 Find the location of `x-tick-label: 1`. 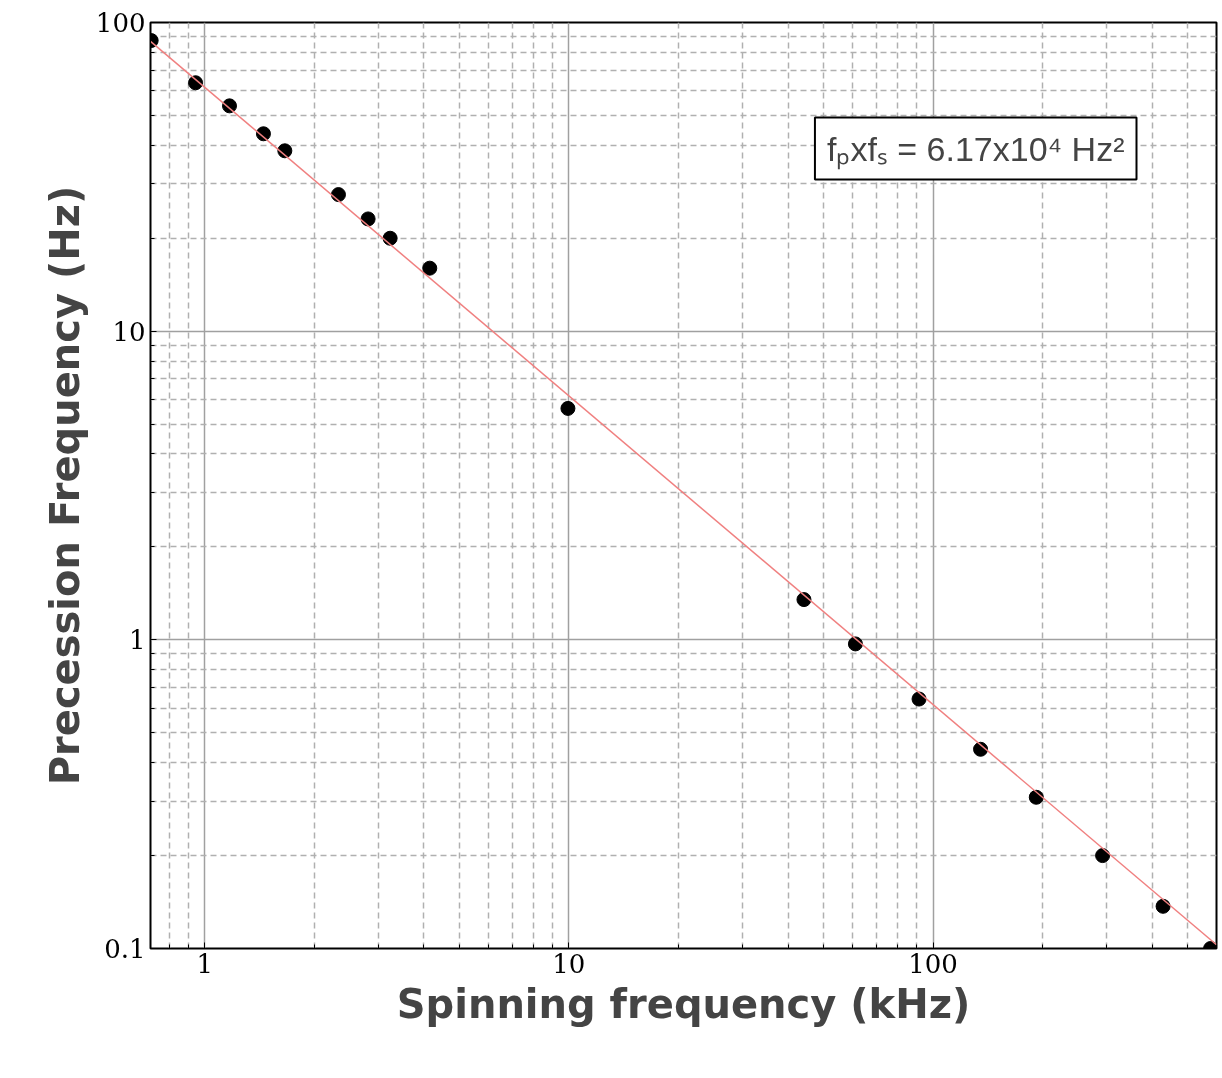

x-tick-label: 1 is located at coordinates (204, 963).